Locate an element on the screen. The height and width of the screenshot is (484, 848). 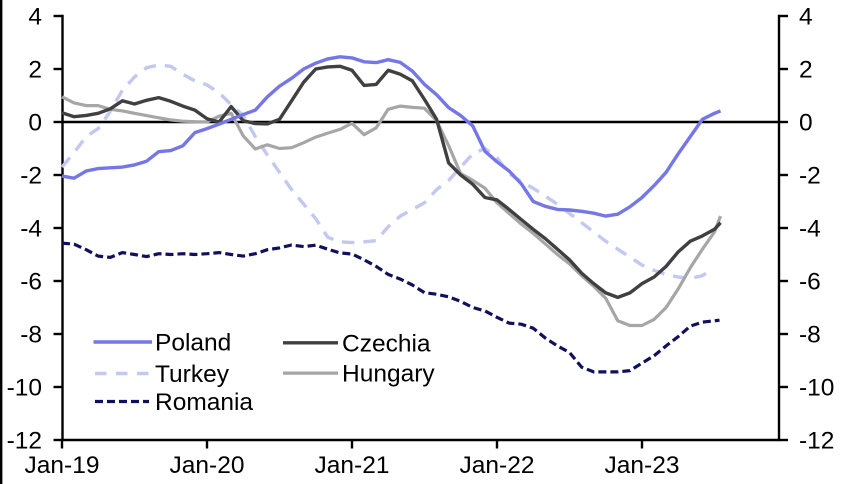
svg-text: Jan-20 is located at coordinates (207, 465).